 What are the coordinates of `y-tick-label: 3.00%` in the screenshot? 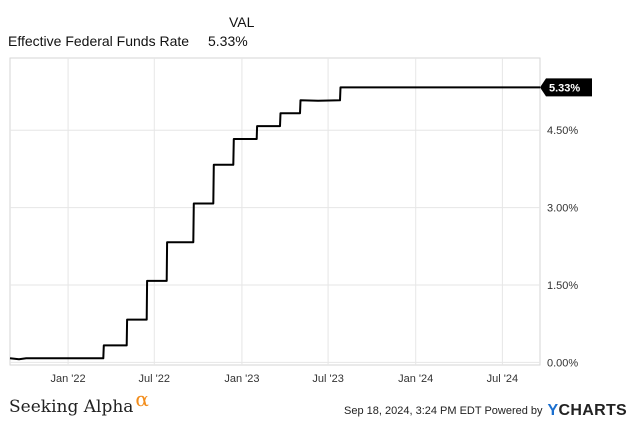 It's located at (562, 209).